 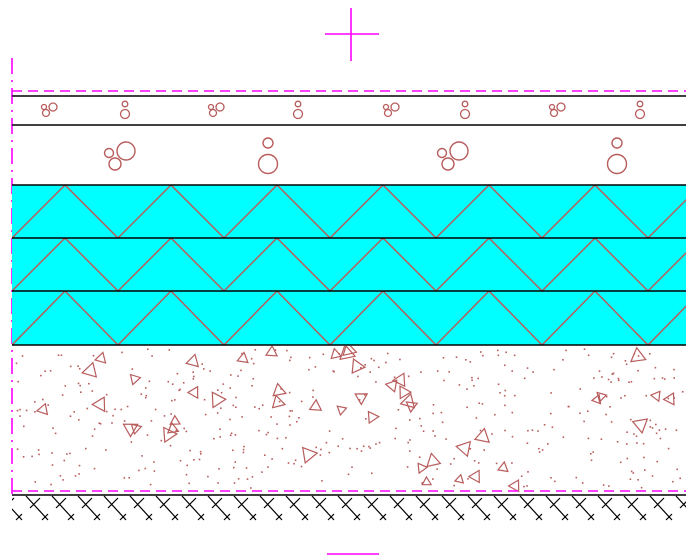 I want to click on gravel-layer, so click(x=365, y=156).